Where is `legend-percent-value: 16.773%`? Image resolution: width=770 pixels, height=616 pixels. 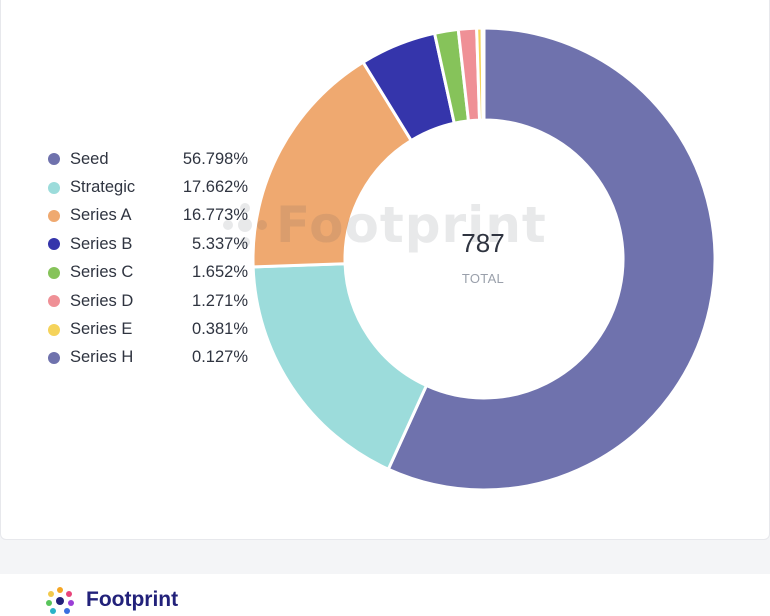 legend-percent-value: 16.773% is located at coordinates (215, 215).